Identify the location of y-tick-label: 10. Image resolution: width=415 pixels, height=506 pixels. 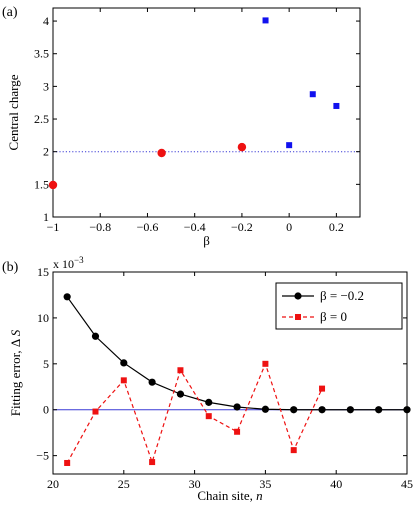
(43, 318).